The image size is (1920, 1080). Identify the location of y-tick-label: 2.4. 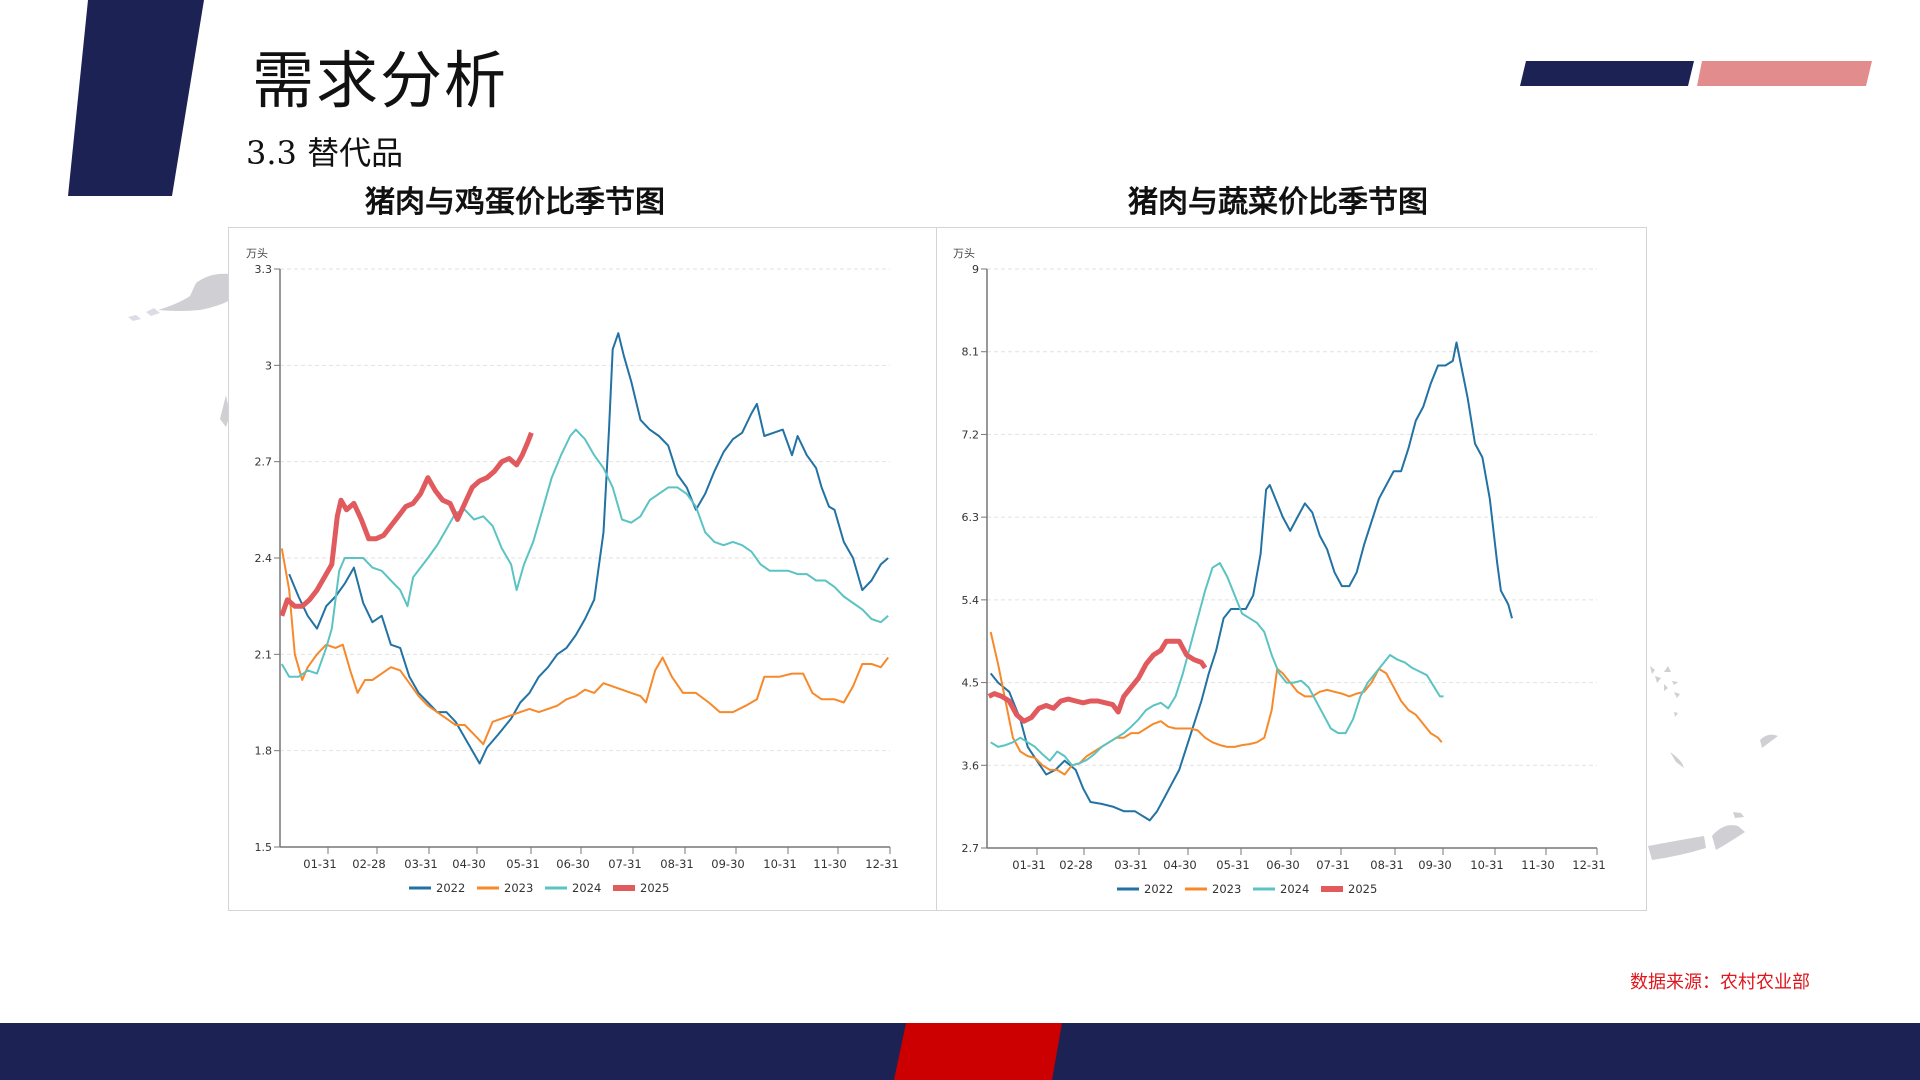
(264, 558).